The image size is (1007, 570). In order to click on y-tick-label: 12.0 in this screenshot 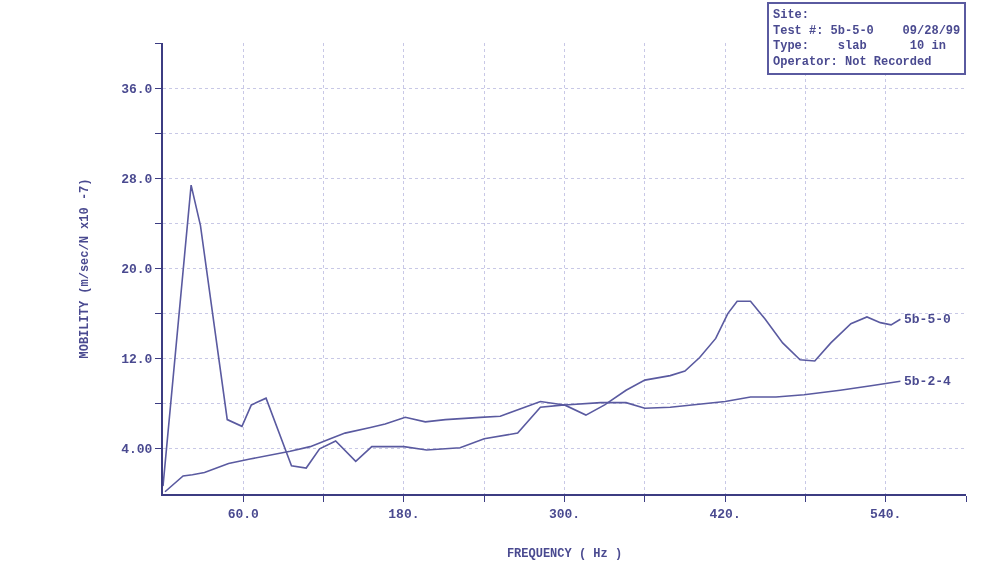, I will do `click(137, 360)`.